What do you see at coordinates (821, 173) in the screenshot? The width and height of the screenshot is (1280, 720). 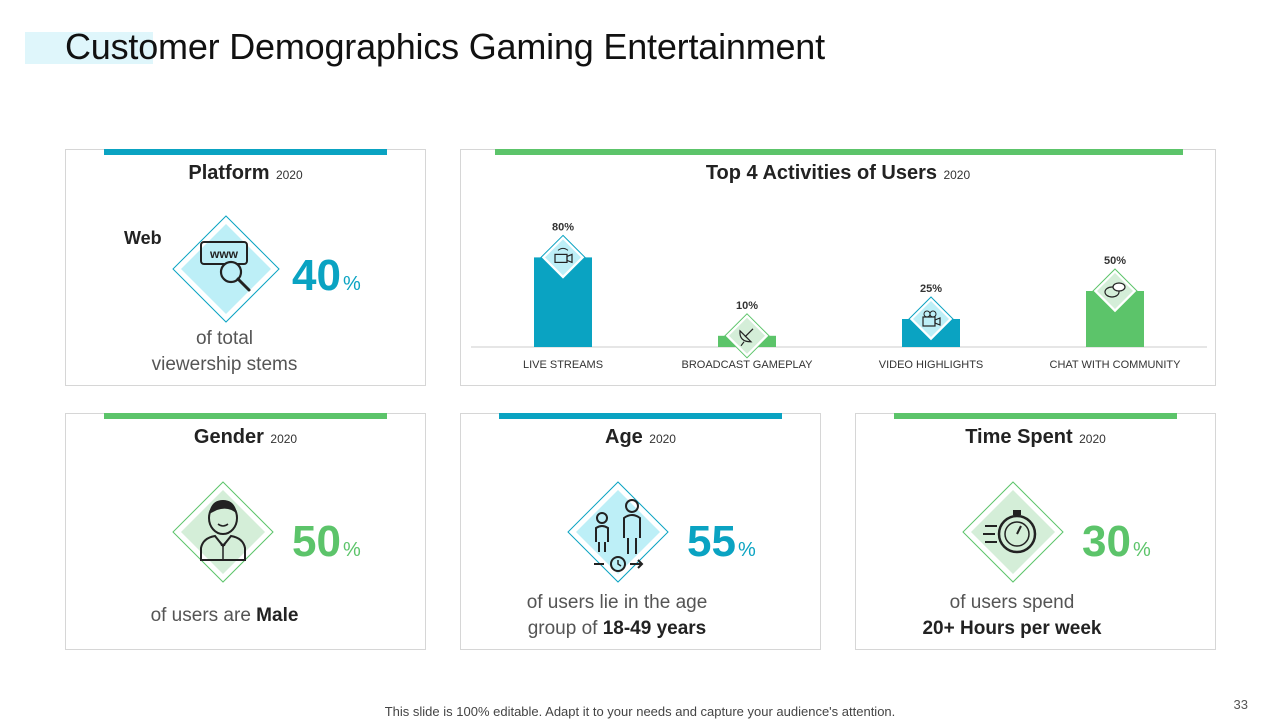 I see `activities-title: Top 4 Activities of Users` at bounding box center [821, 173].